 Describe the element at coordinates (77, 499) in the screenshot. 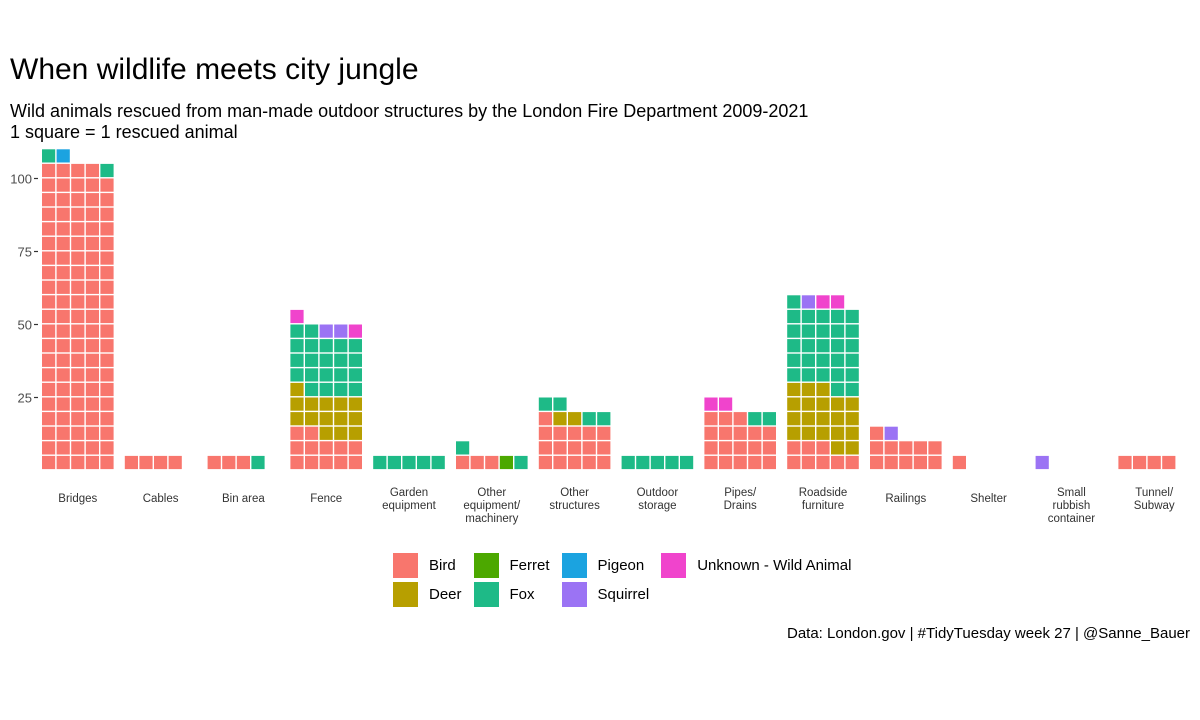

I see `x-tick-label: Bridges` at that location.